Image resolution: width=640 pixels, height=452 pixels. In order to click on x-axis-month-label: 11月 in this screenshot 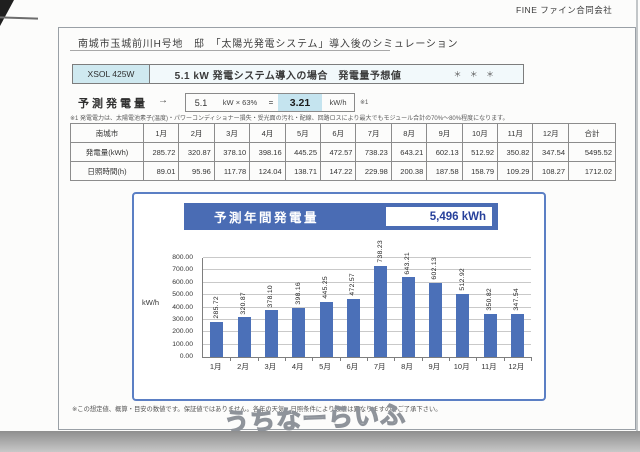, I will do `click(489, 366)`.